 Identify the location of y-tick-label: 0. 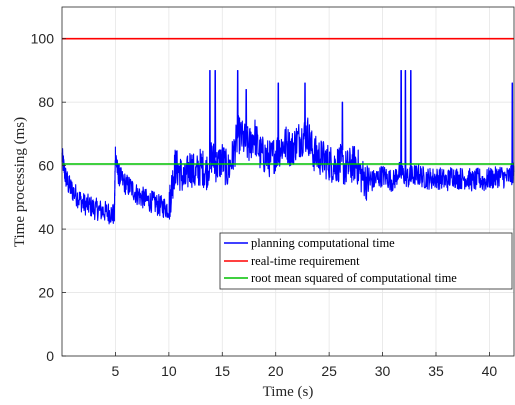
(50, 356).